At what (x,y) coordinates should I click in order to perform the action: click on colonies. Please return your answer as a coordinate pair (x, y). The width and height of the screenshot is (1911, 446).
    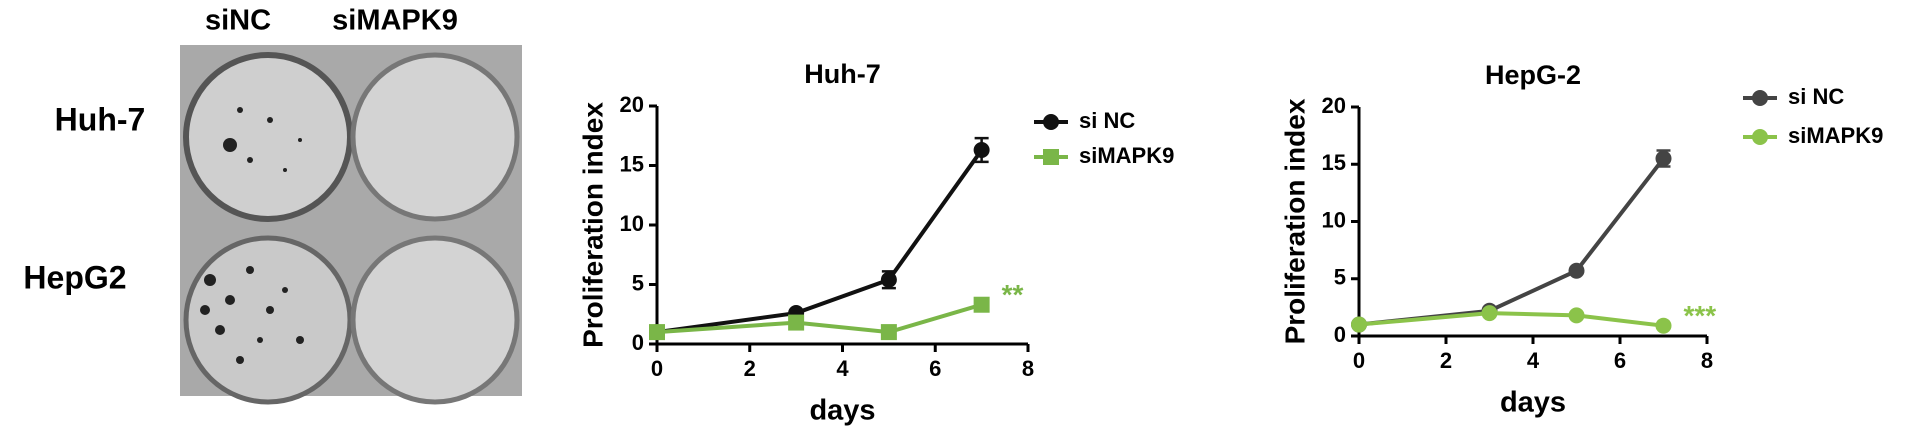
    Looking at the image, I should click on (252, 235).